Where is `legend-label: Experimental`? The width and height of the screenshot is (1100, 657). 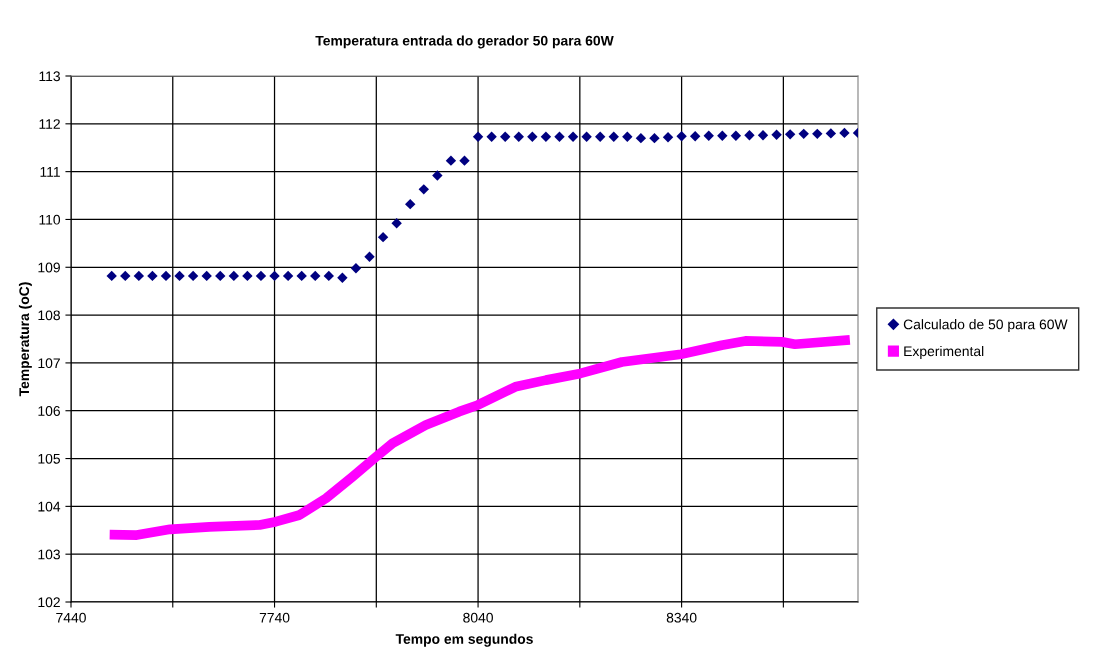
legend-label: Experimental is located at coordinates (944, 352).